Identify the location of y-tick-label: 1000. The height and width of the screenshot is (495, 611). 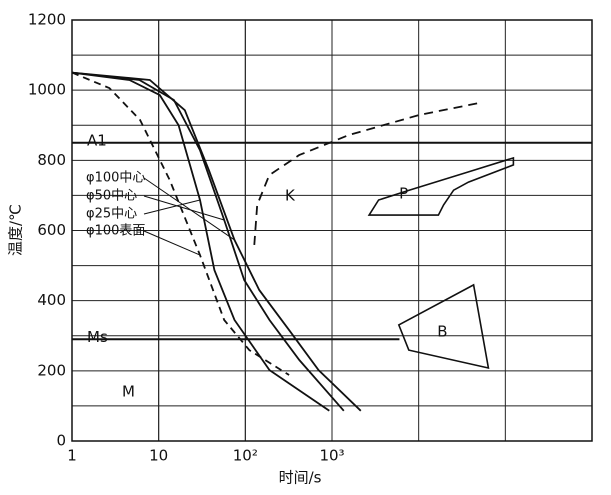
(47, 90).